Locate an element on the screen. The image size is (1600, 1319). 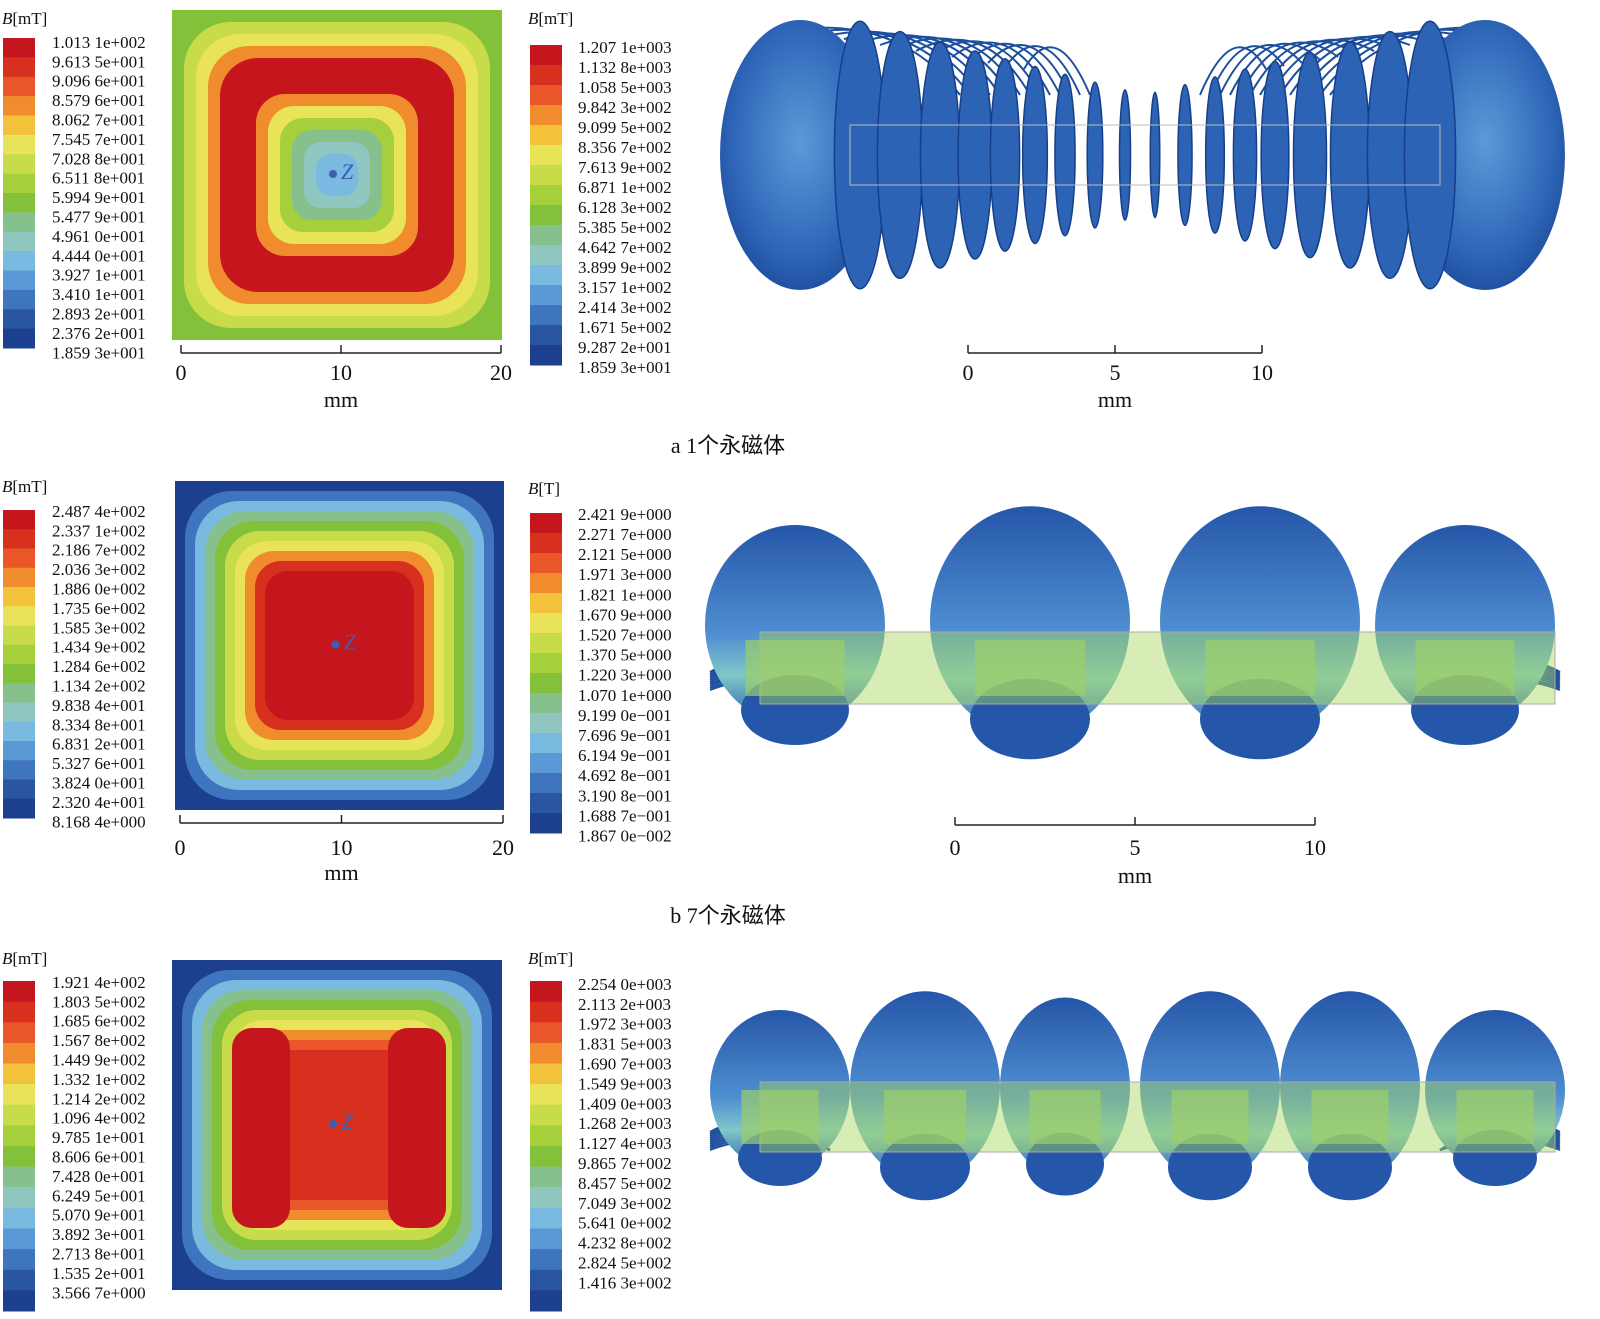
legend-label: 3.410 1e+001 is located at coordinates (99, 294).